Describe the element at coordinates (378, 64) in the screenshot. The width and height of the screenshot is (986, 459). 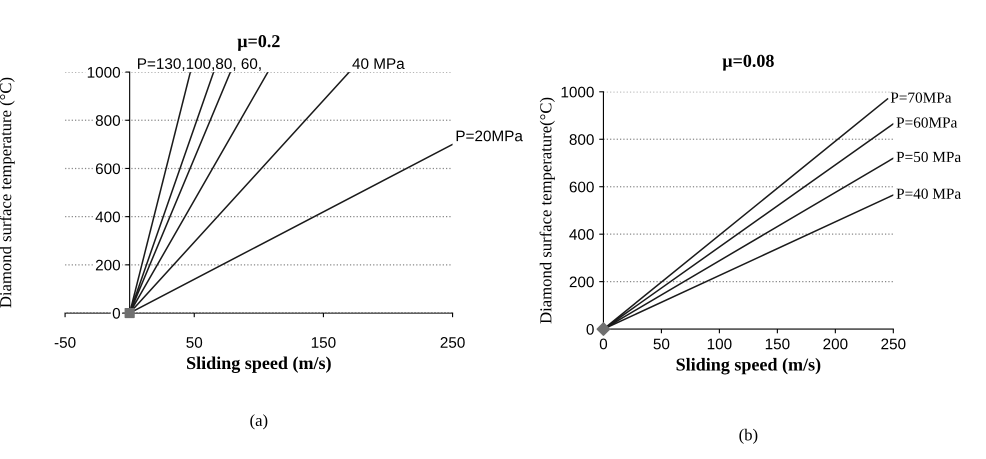
I see `series-label: 40 MPa` at that location.